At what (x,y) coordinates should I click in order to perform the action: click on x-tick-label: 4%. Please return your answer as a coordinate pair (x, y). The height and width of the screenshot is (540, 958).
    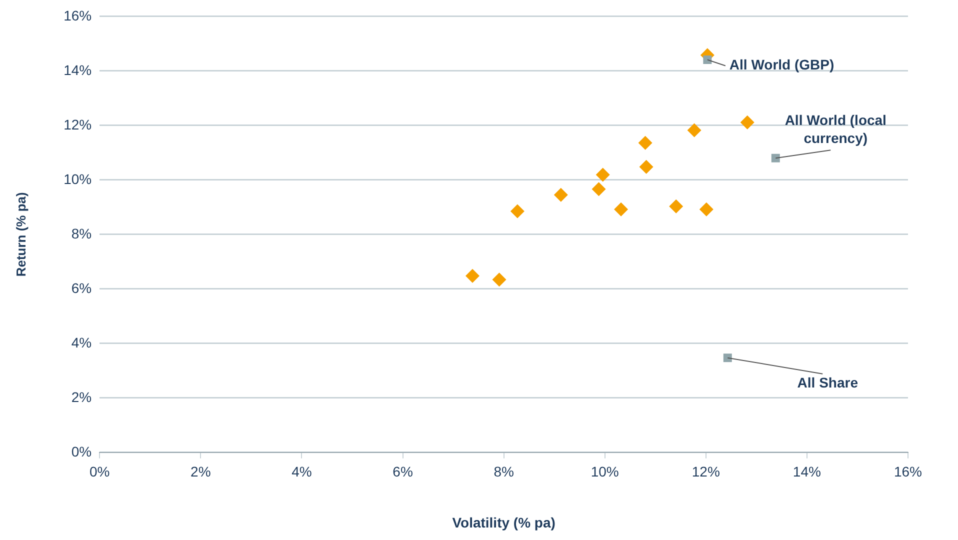
    Looking at the image, I should click on (302, 472).